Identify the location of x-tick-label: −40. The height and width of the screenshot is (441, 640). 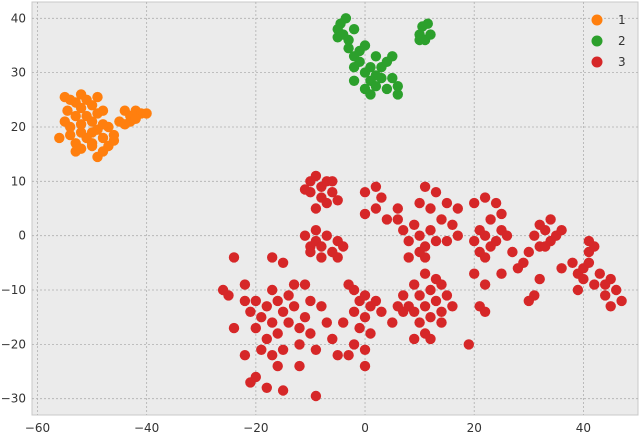
(146, 428).